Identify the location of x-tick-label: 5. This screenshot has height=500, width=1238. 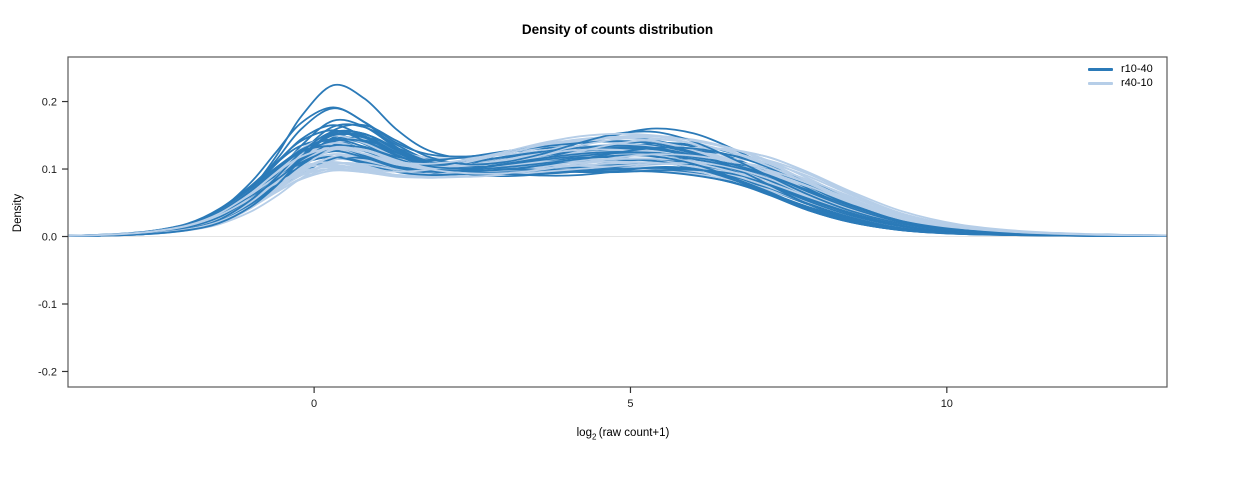
(630, 404).